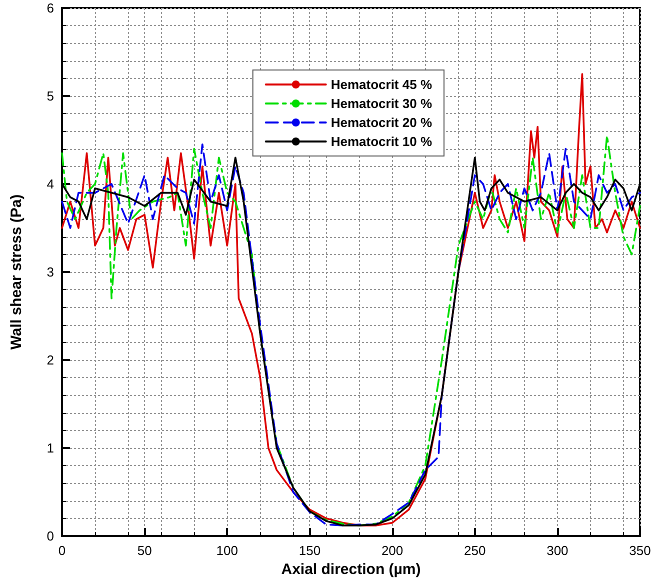  I want to click on y-tick-label: 5, so click(50, 96).